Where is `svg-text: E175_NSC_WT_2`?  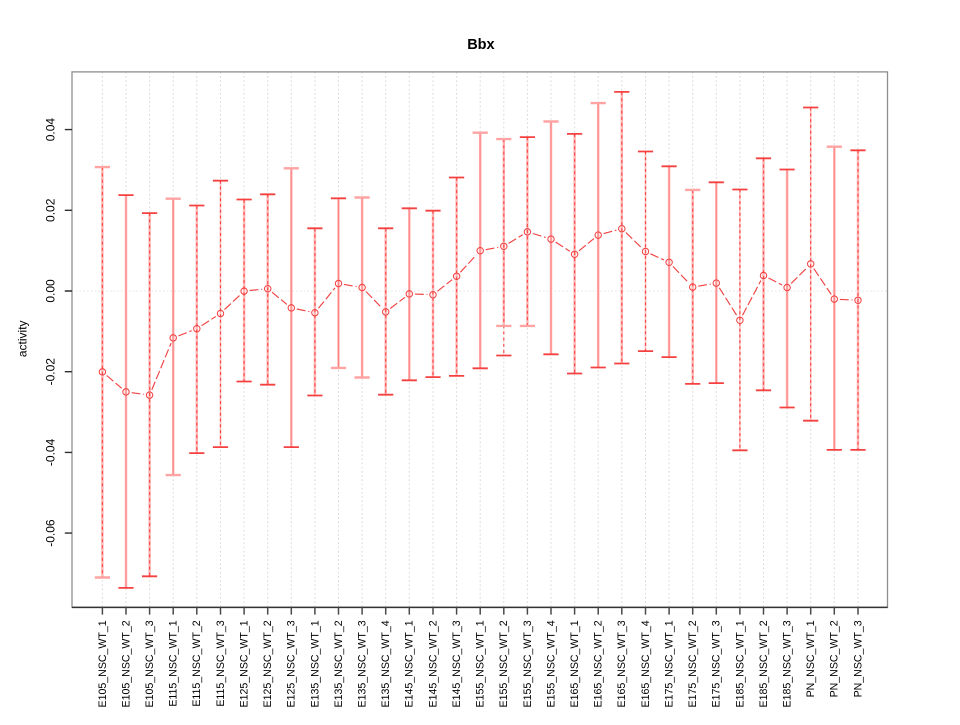
svg-text: E175_NSC_WT_2 is located at coordinates (693, 663).